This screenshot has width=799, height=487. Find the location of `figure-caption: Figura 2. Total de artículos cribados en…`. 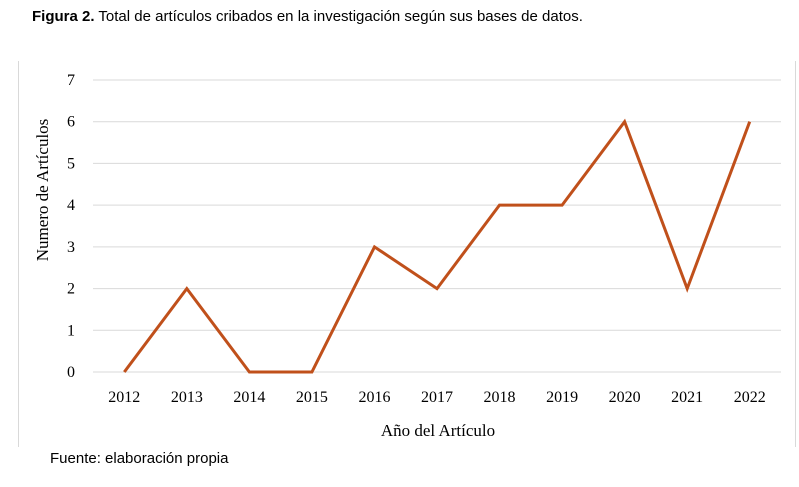

figure-caption: Figura 2. Total de artículos cribados en… is located at coordinates (307, 16).